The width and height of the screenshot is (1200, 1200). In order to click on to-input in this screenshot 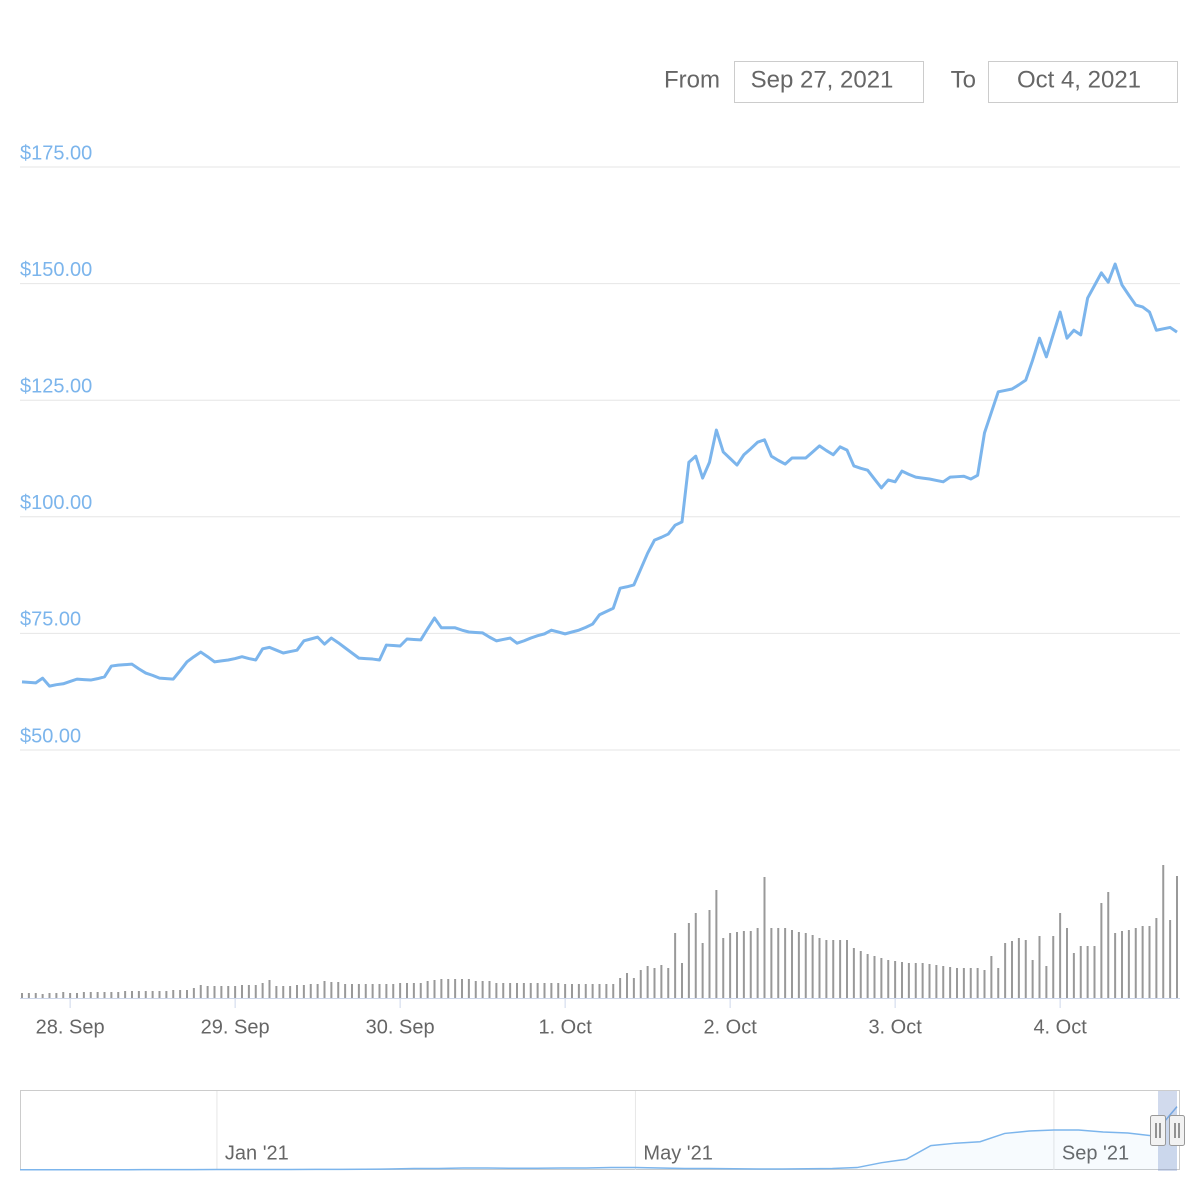, I will do `click(1083, 82)`.